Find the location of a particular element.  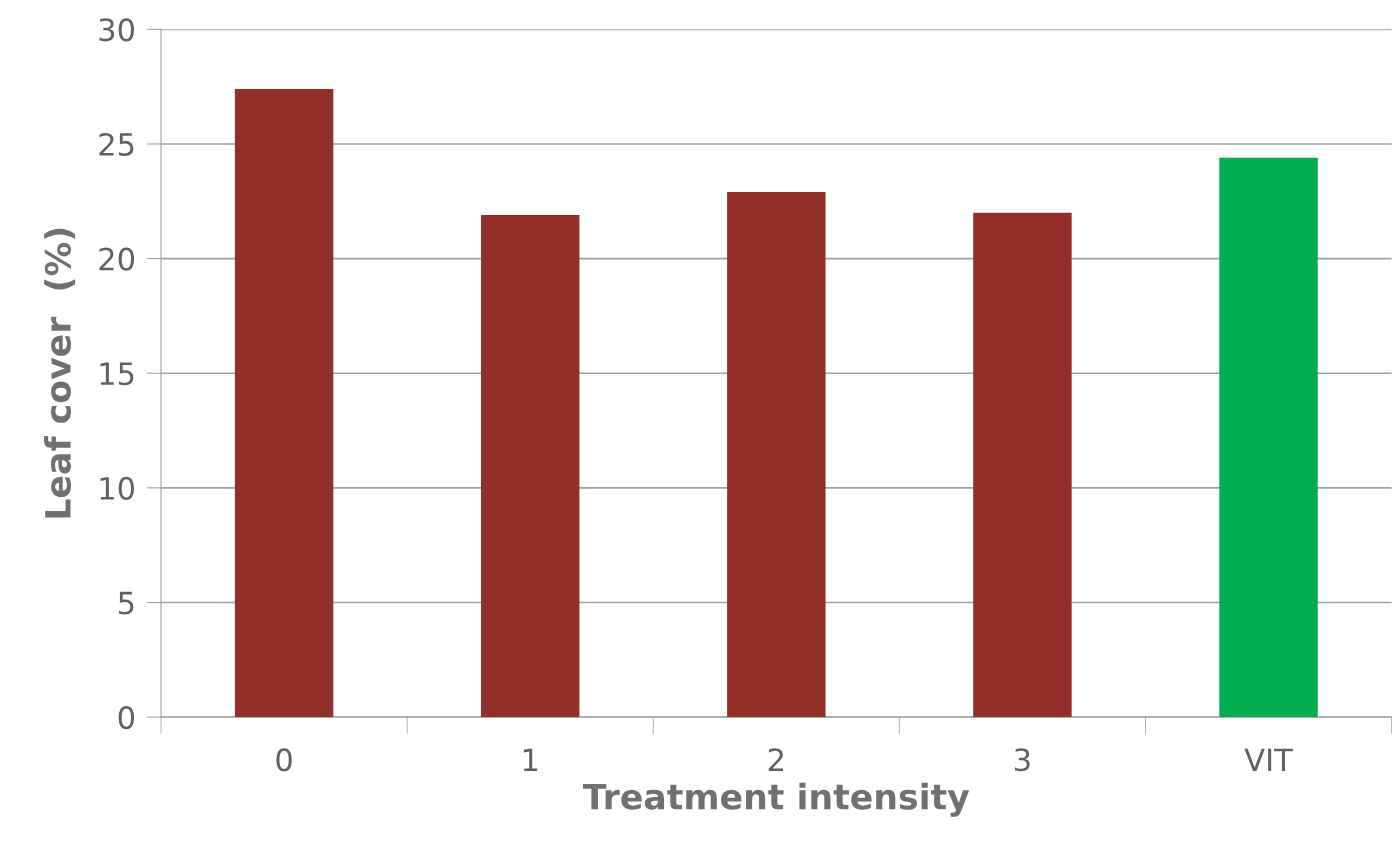

x-tick-label: 0 is located at coordinates (284, 760).